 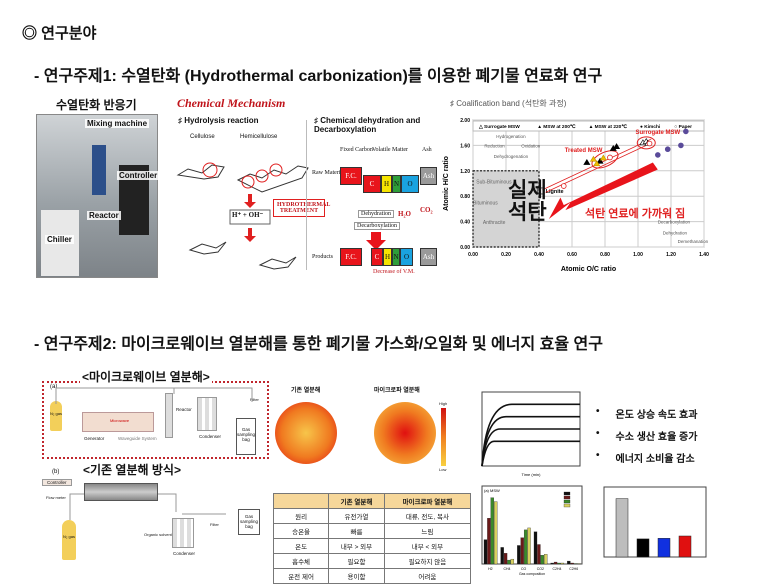 I want to click on table-cell: 온도, so click(x=301, y=546).